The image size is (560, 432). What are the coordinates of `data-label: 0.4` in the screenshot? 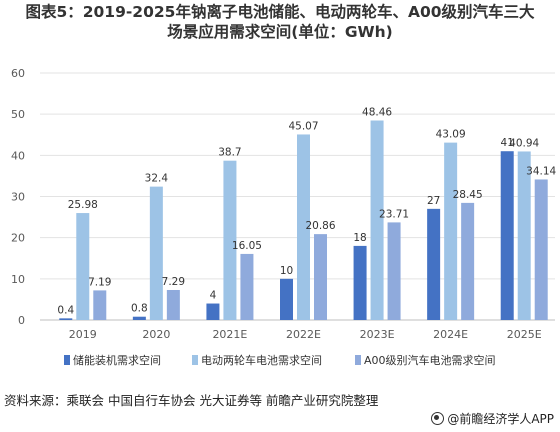 It's located at (65, 310).